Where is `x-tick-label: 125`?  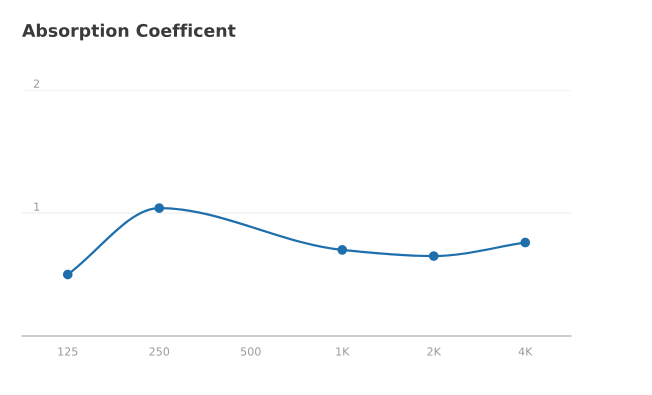
x-tick-label: 125 is located at coordinates (68, 351).